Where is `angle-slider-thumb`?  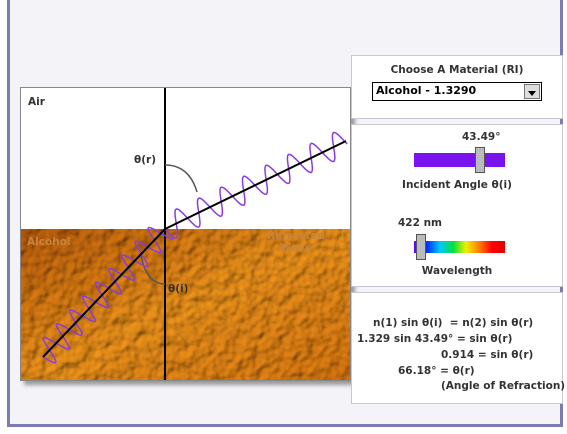 angle-slider-thumb is located at coordinates (480, 160).